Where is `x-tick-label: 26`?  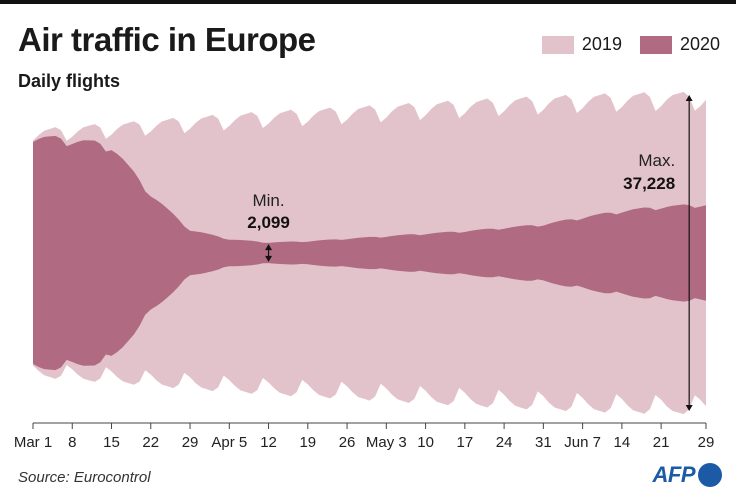 x-tick-label: 26 is located at coordinates (347, 442).